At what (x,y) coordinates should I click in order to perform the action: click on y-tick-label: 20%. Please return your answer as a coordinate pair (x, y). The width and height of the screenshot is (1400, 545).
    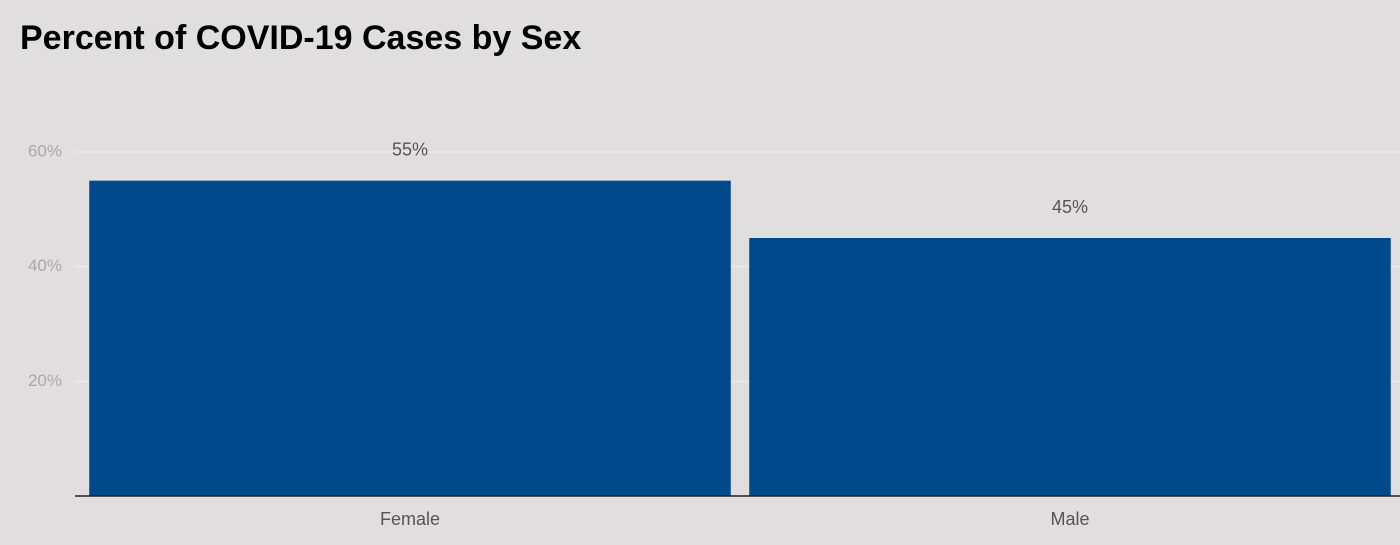
    Looking at the image, I should click on (45, 380).